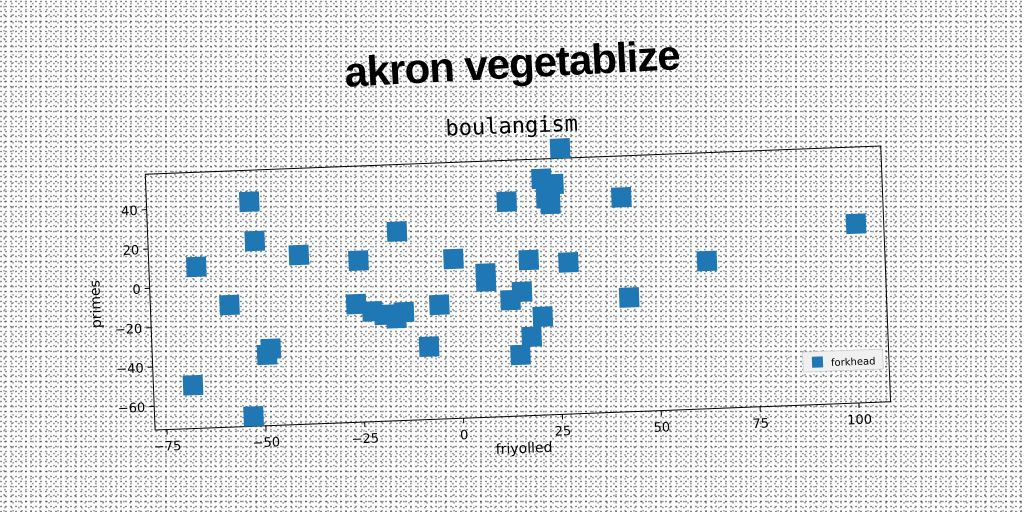 The height and width of the screenshot is (512, 1024). I want to click on x-tick-label: 100, so click(859, 421).